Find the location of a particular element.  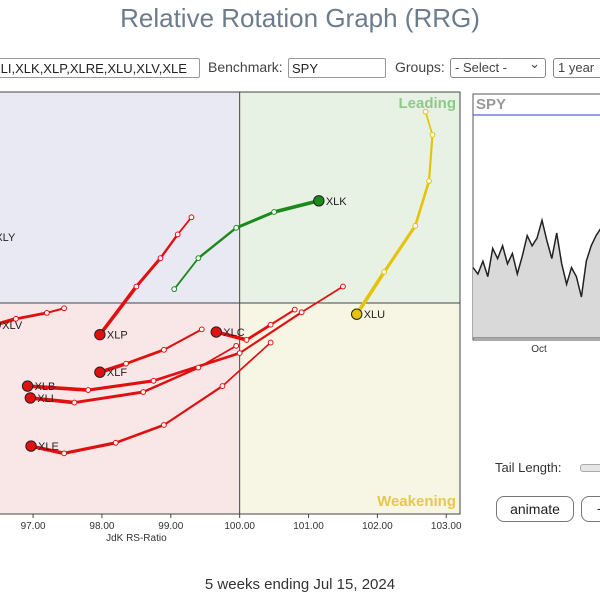

spy-panel-label: SPY is located at coordinates (491, 104).